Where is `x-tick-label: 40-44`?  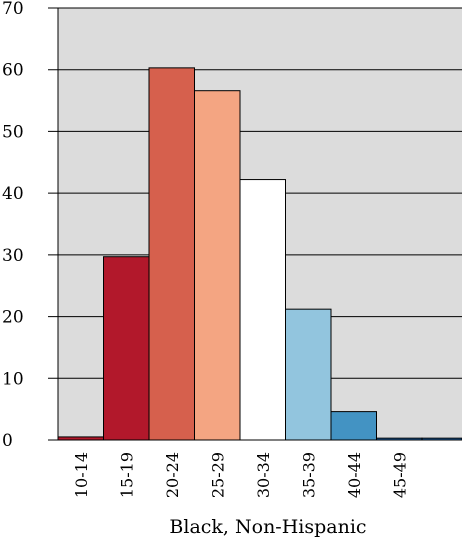 x-tick-label: 40-44 is located at coordinates (354, 475).